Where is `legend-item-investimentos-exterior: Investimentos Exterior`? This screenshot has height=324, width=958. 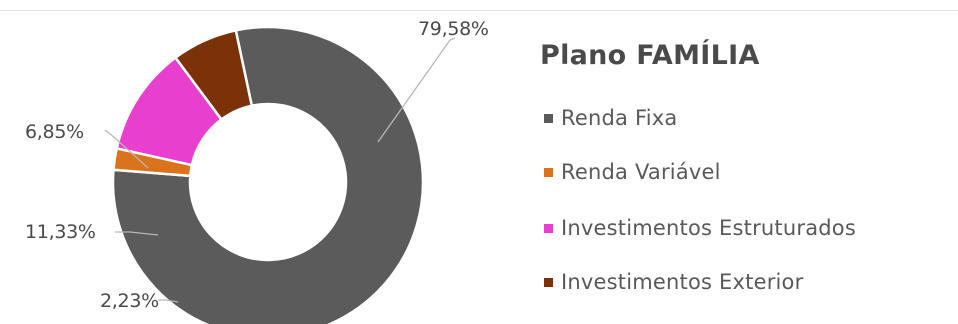
legend-item-investimentos-exterior: Investimentos Exterior is located at coordinates (673, 282).